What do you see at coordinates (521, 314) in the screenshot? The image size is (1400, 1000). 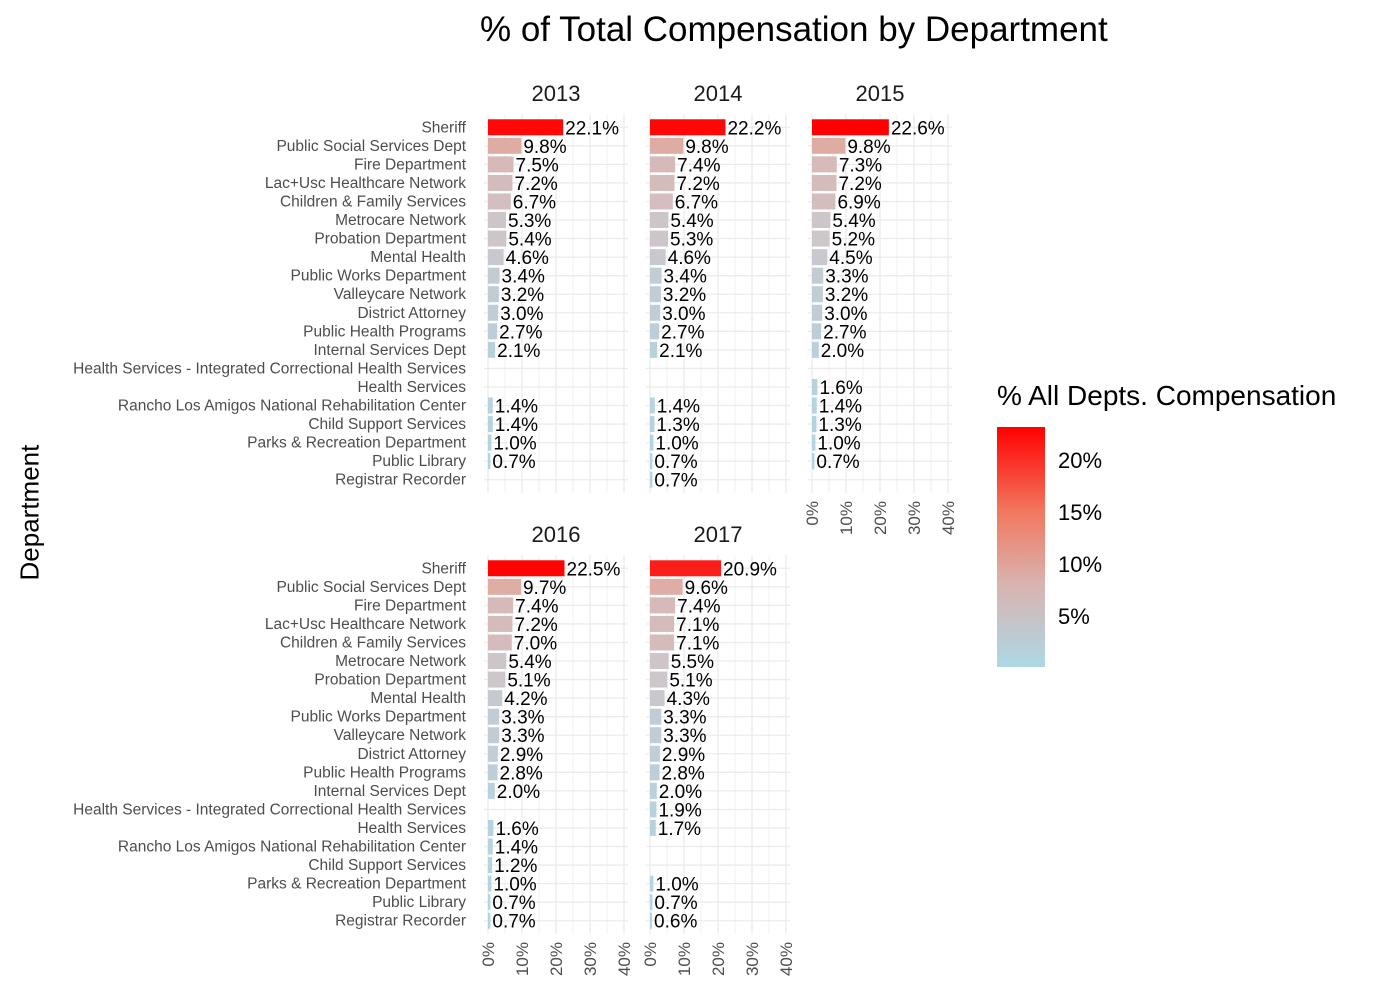 I see `data-label: 3.0%` at bounding box center [521, 314].